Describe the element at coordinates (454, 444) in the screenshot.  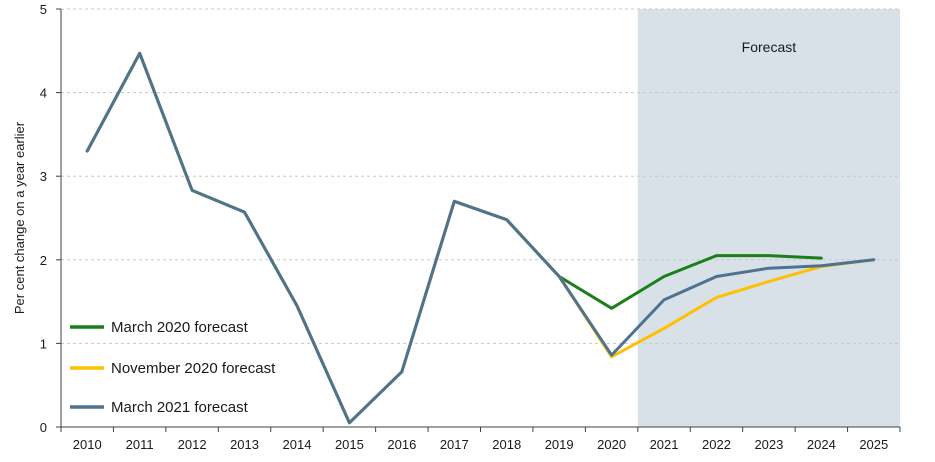
I see `x-tick-label: 2017` at that location.